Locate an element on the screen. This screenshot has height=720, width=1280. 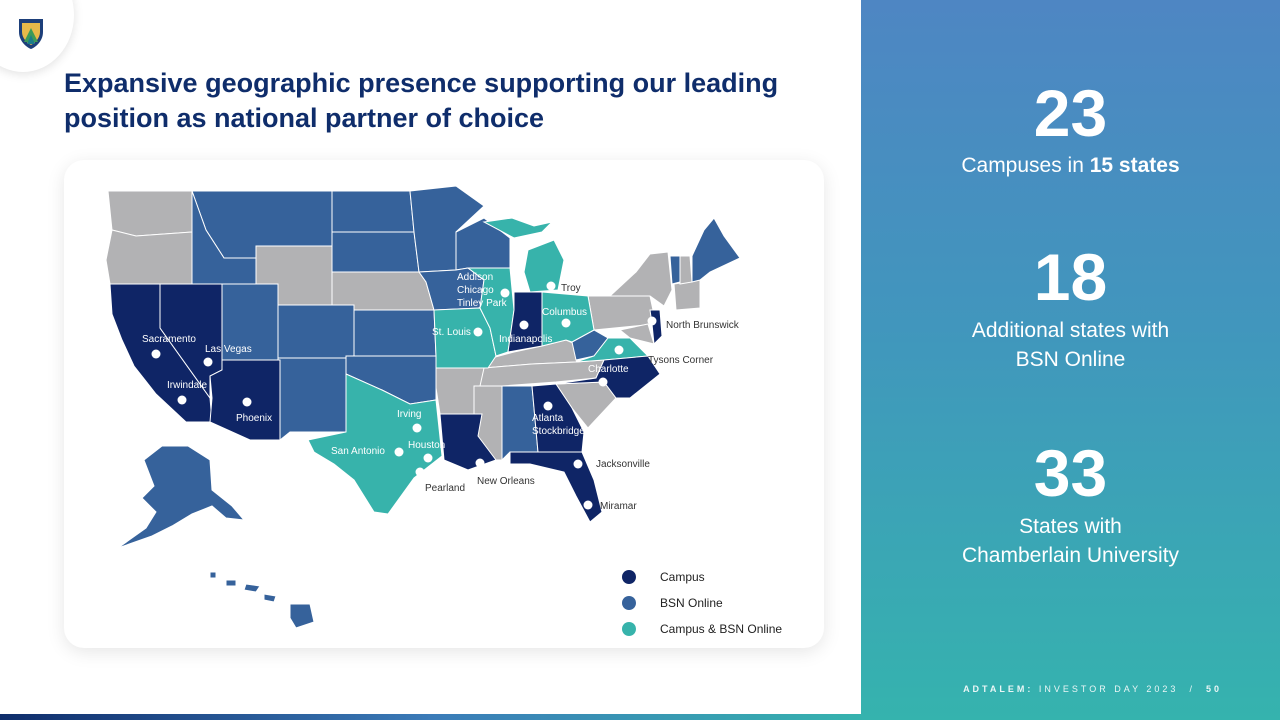
city-label-houston: Houston is located at coordinates (426, 445).